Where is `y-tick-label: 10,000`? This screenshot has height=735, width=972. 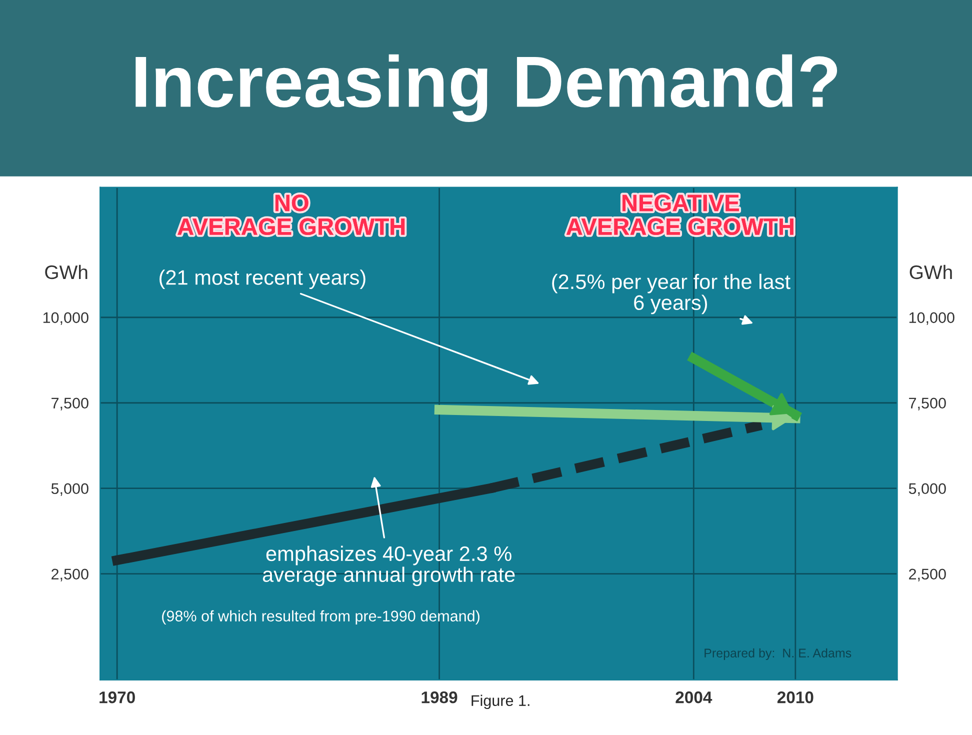
y-tick-label: 10,000 is located at coordinates (65, 318).